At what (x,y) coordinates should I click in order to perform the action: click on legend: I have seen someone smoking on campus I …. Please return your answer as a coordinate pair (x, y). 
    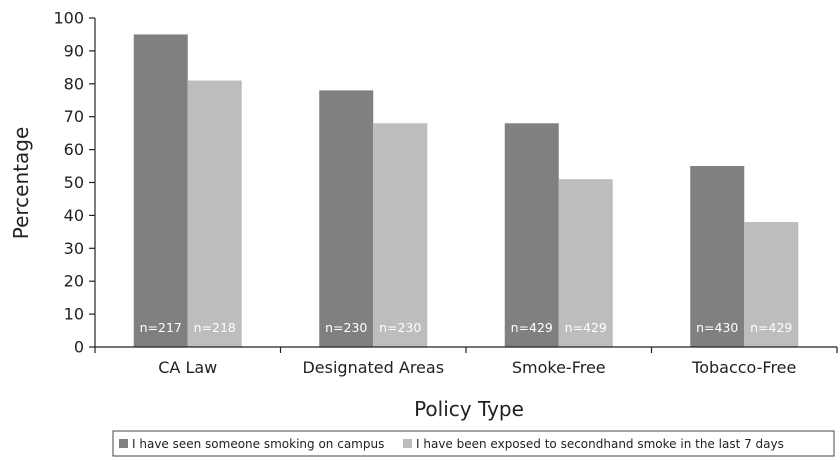
    Looking at the image, I should click on (473, 443).